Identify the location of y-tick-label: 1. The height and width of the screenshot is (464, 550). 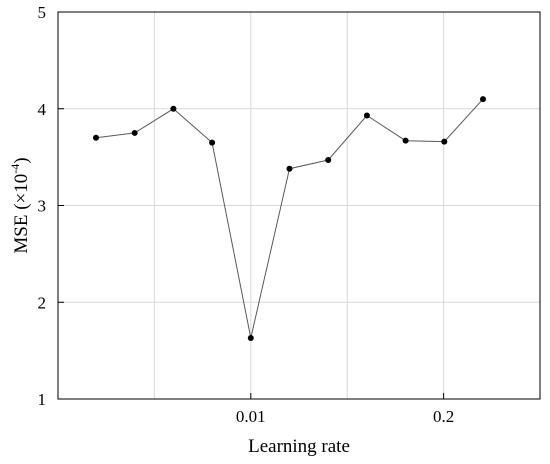
(42, 399).